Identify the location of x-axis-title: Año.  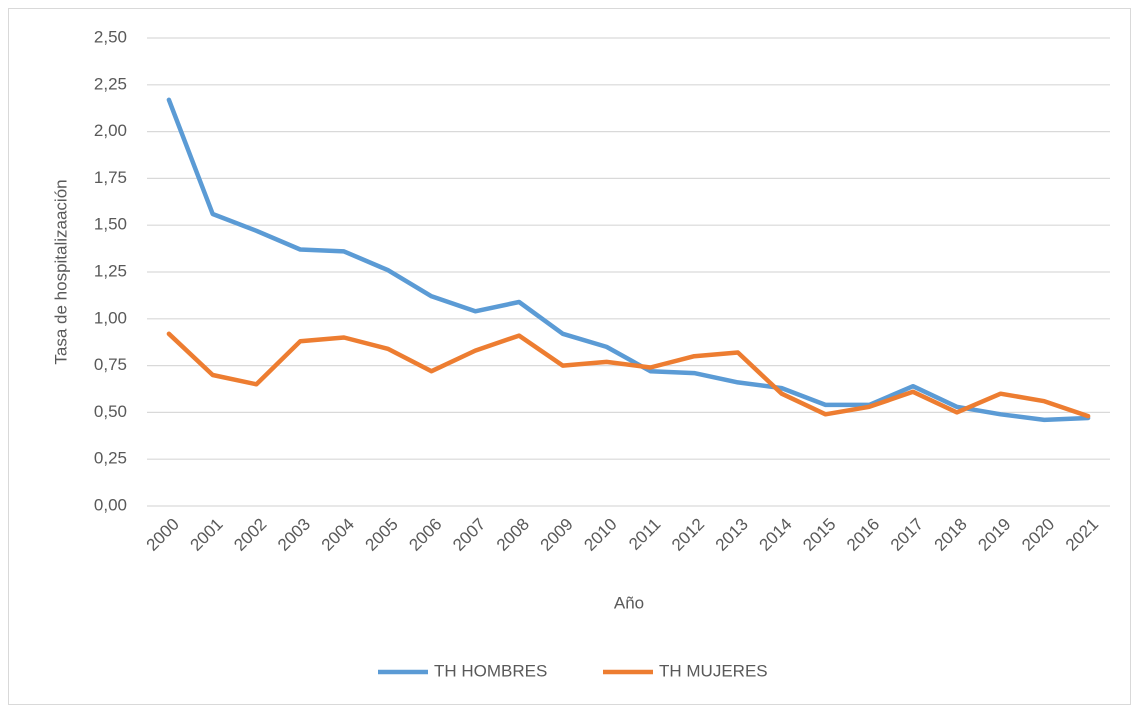
(629, 602).